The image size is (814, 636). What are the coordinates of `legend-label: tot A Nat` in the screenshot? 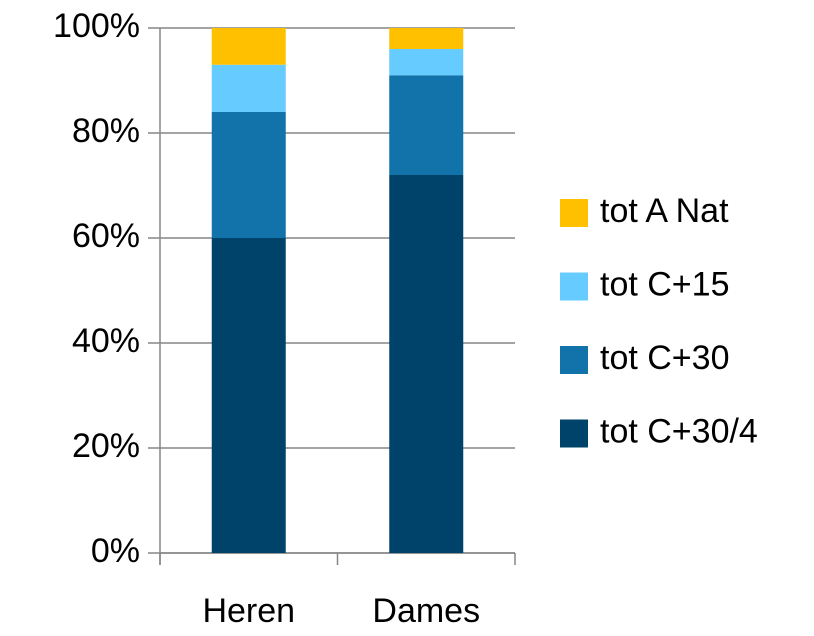 It's located at (664, 211).